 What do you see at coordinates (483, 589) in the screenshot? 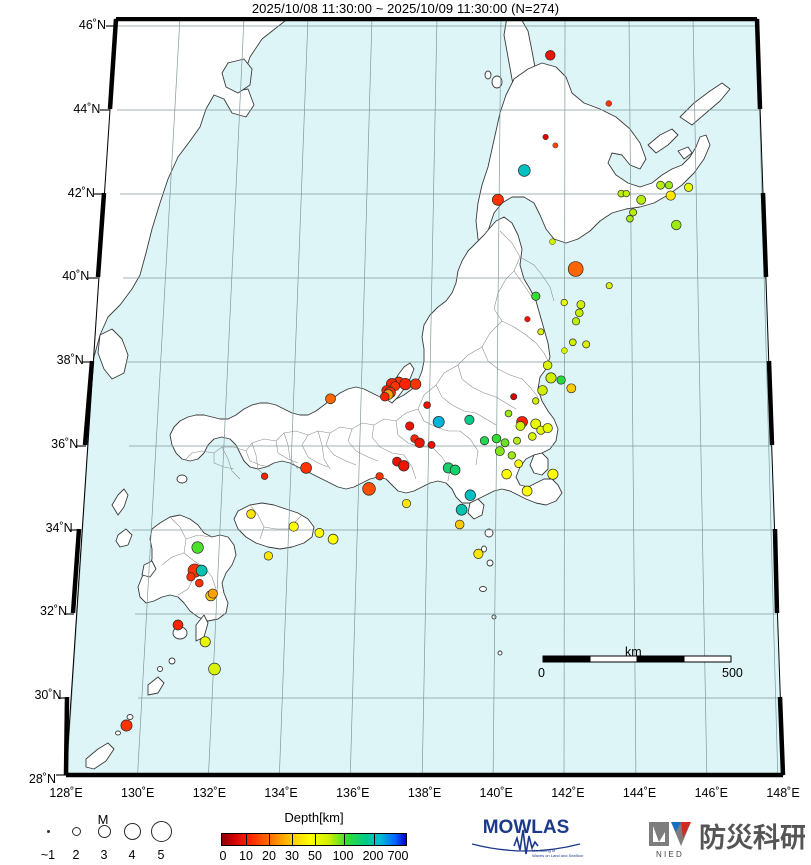
I see `hachijojima-island` at bounding box center [483, 589].